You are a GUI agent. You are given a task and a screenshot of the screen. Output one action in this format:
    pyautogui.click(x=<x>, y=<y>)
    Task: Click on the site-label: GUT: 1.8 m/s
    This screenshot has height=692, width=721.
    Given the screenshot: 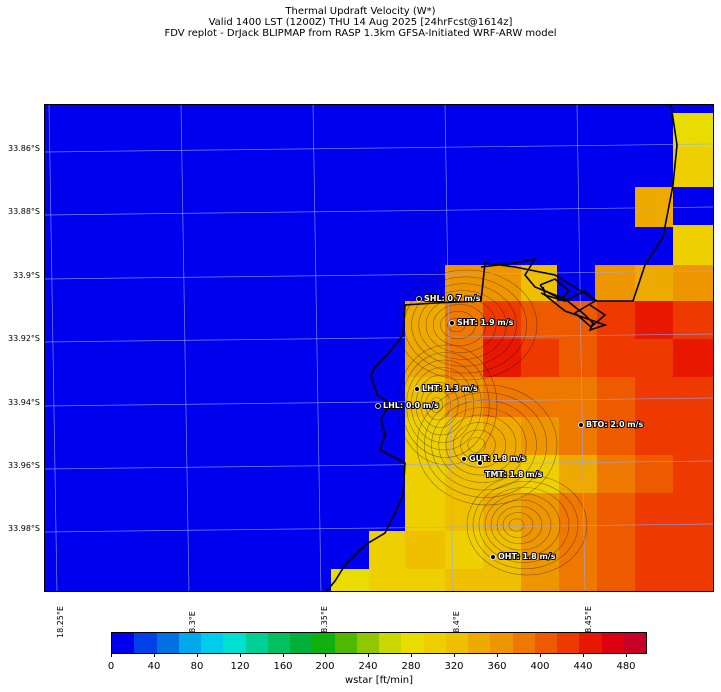 What is the action you would take?
    pyautogui.click(x=497, y=458)
    